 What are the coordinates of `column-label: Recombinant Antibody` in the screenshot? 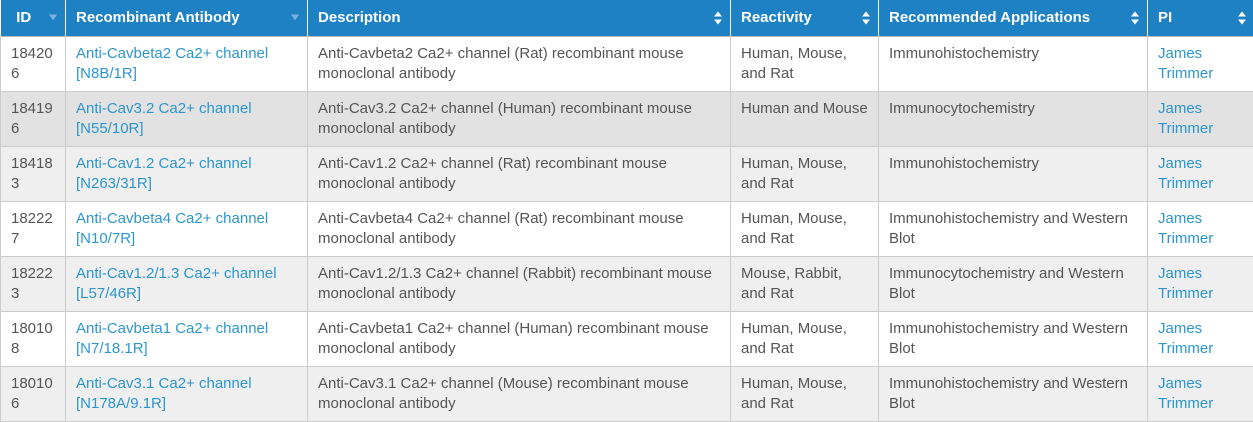 It's located at (158, 17).